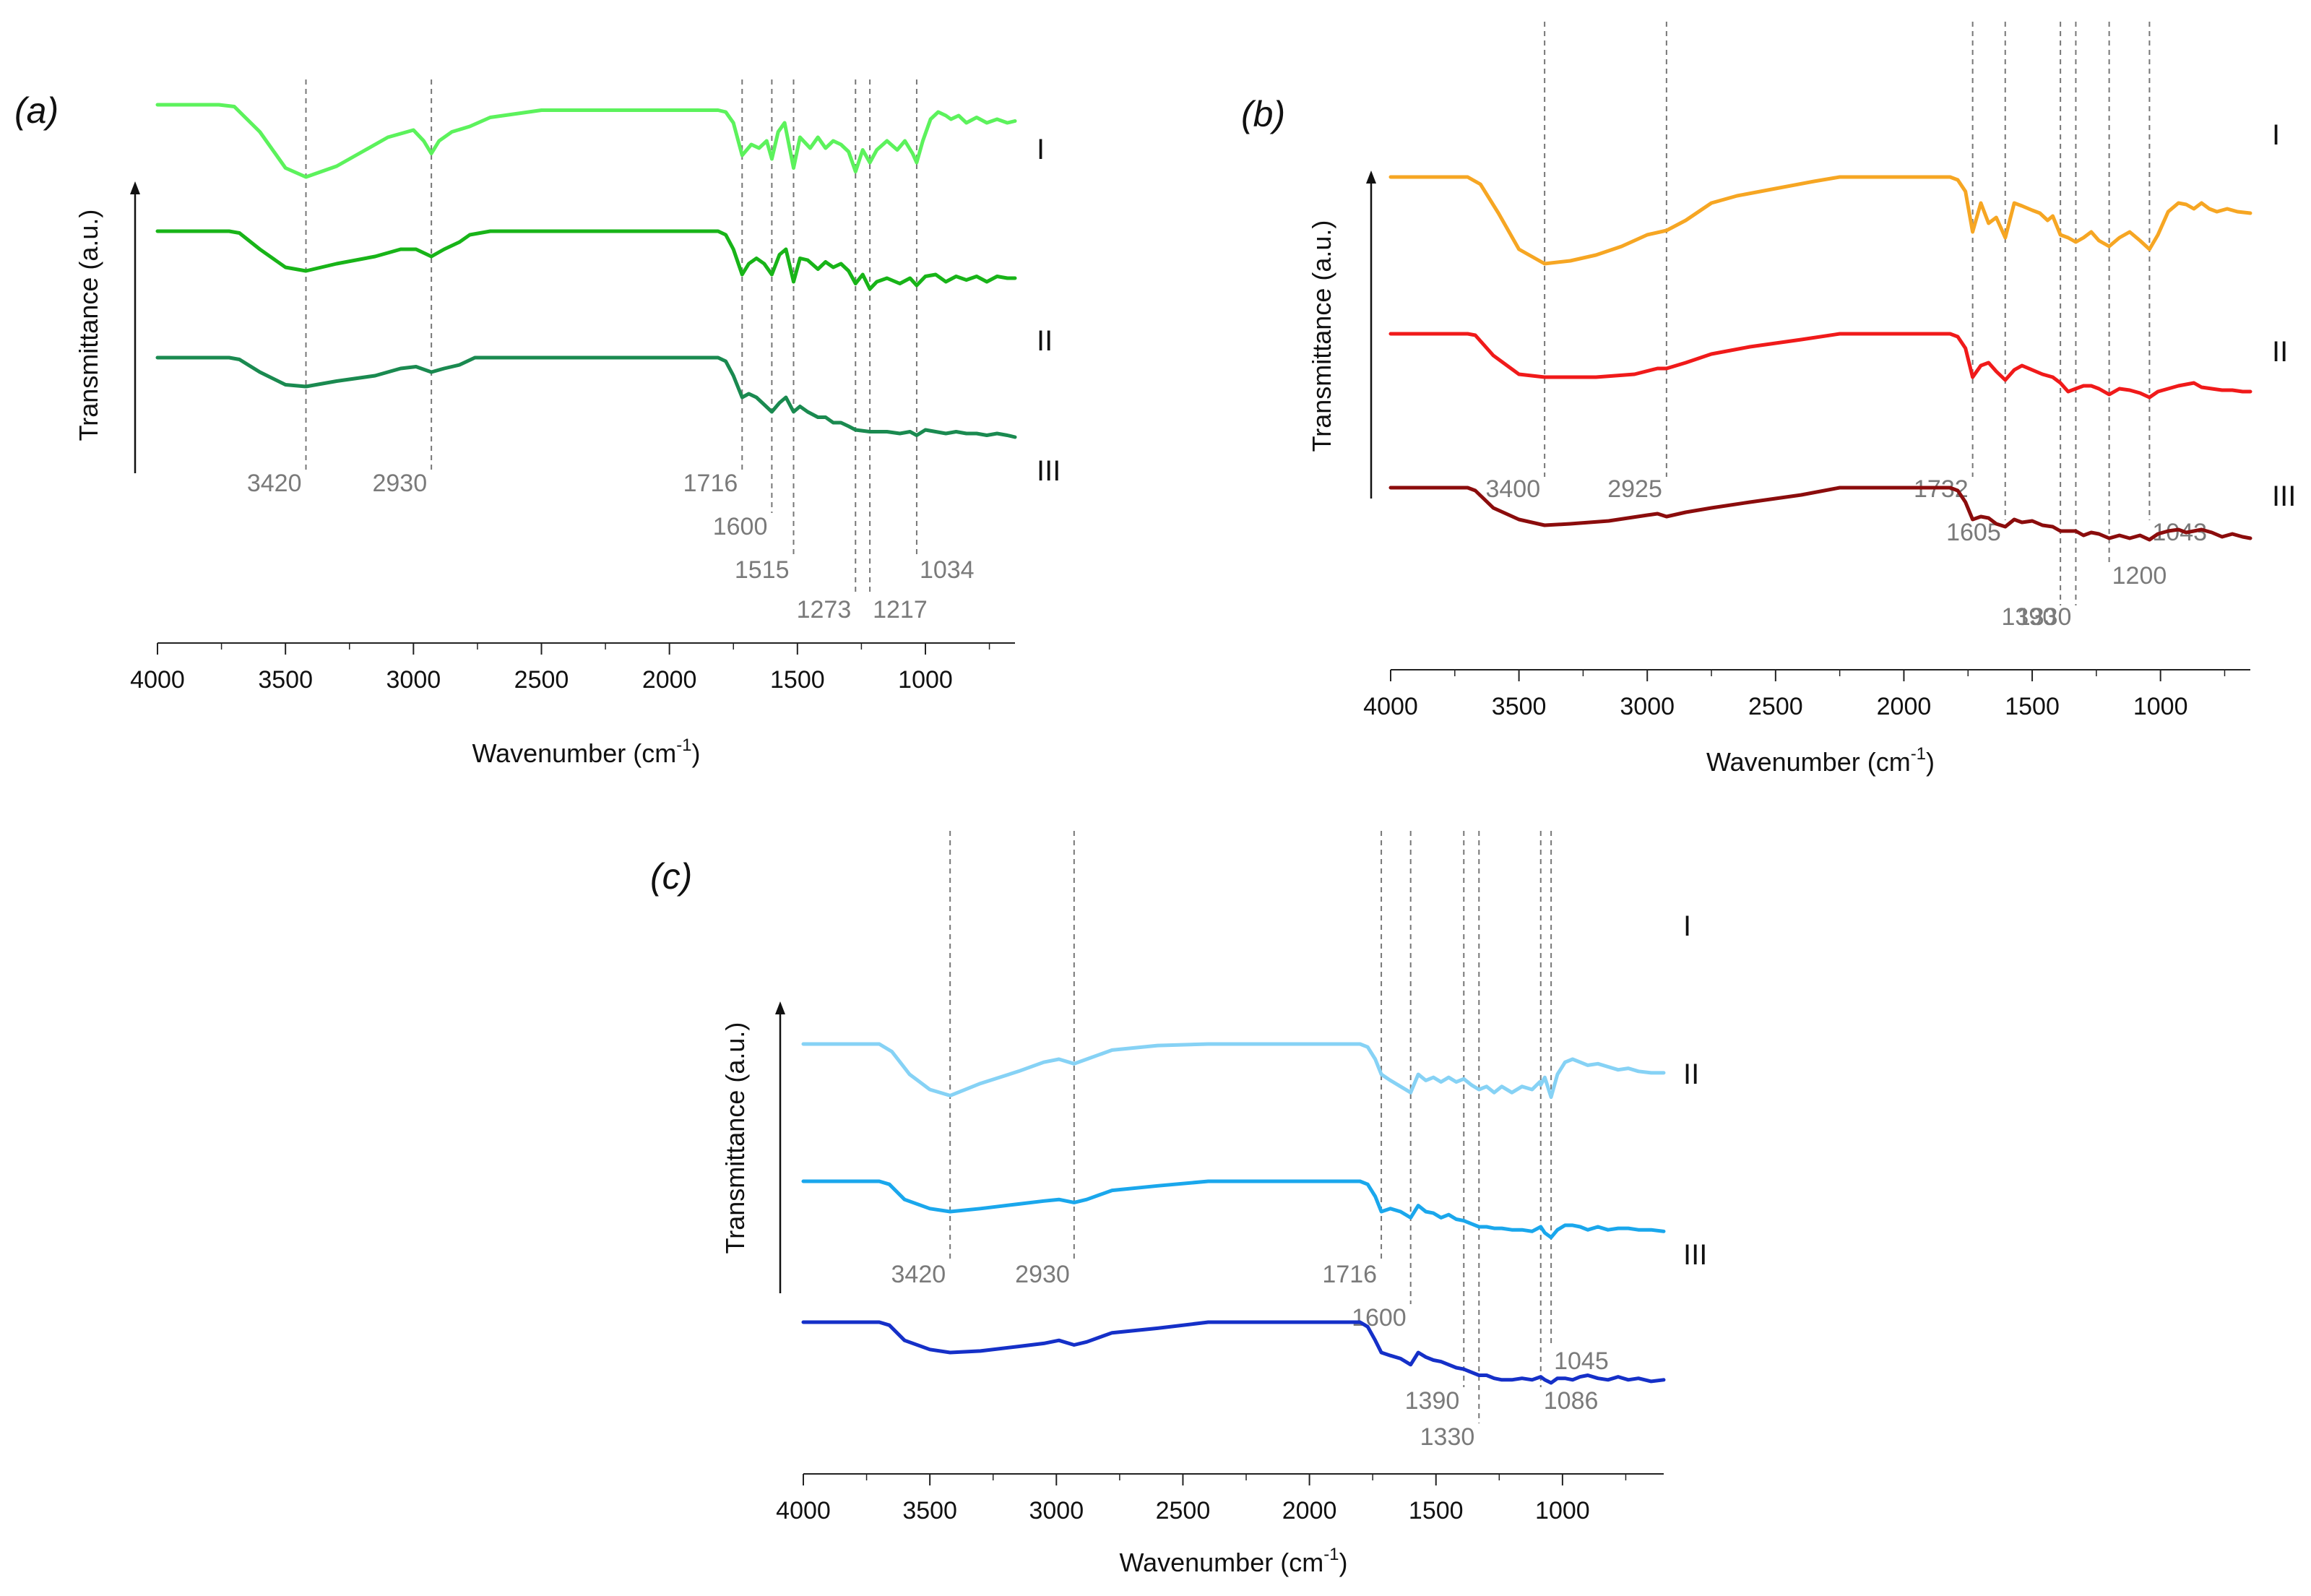 This screenshot has width=2311, height=1596. Describe the element at coordinates (671, 876) in the screenshot. I see `panel-label: (c)` at that location.